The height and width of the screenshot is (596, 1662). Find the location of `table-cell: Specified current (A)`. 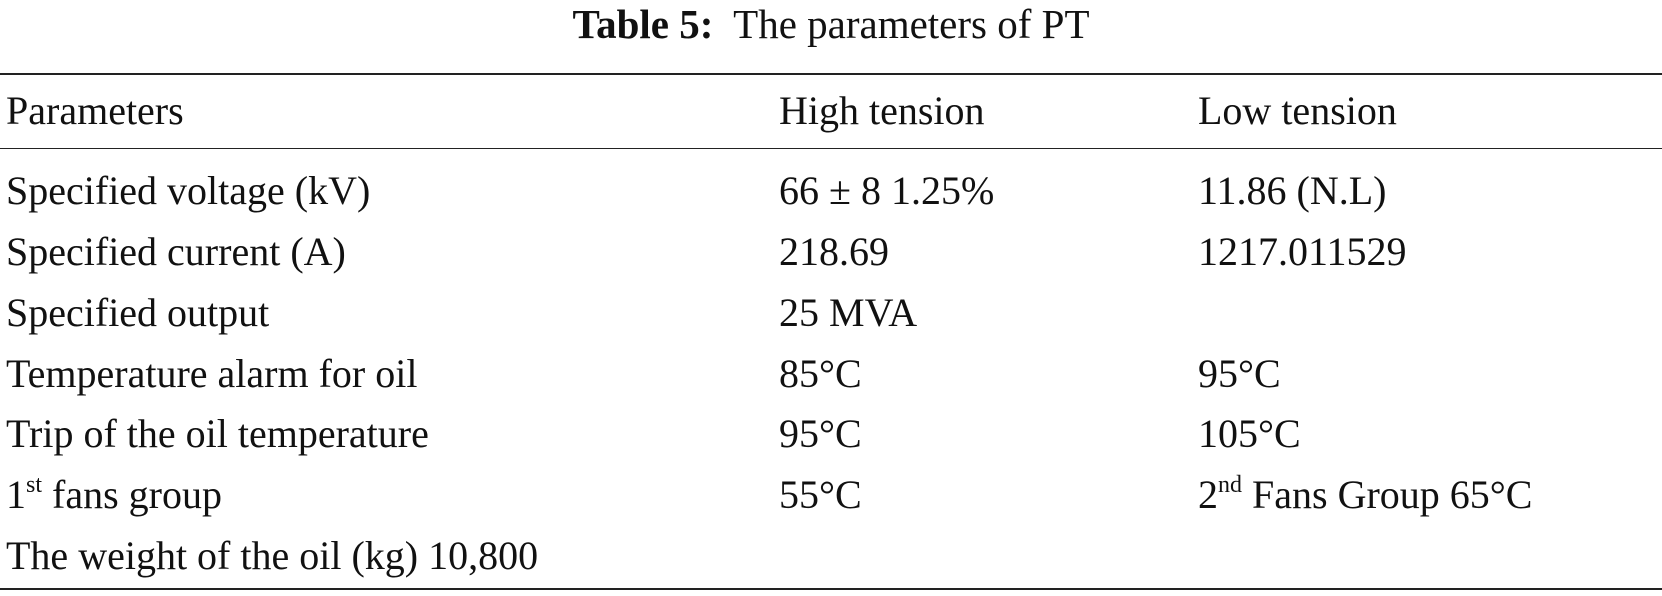

table-cell: Specified current (A) is located at coordinates (176, 251).